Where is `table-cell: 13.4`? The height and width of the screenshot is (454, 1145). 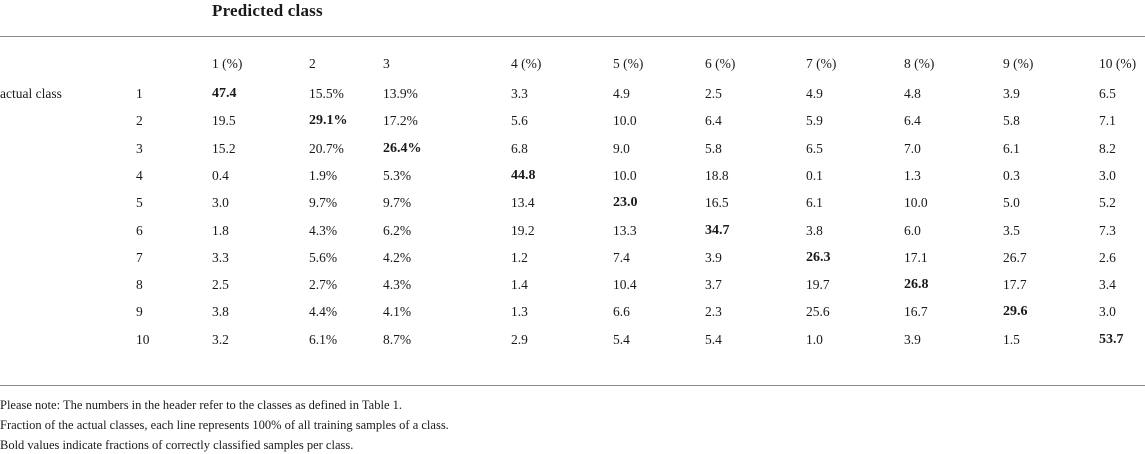 table-cell: 13.4 is located at coordinates (523, 202).